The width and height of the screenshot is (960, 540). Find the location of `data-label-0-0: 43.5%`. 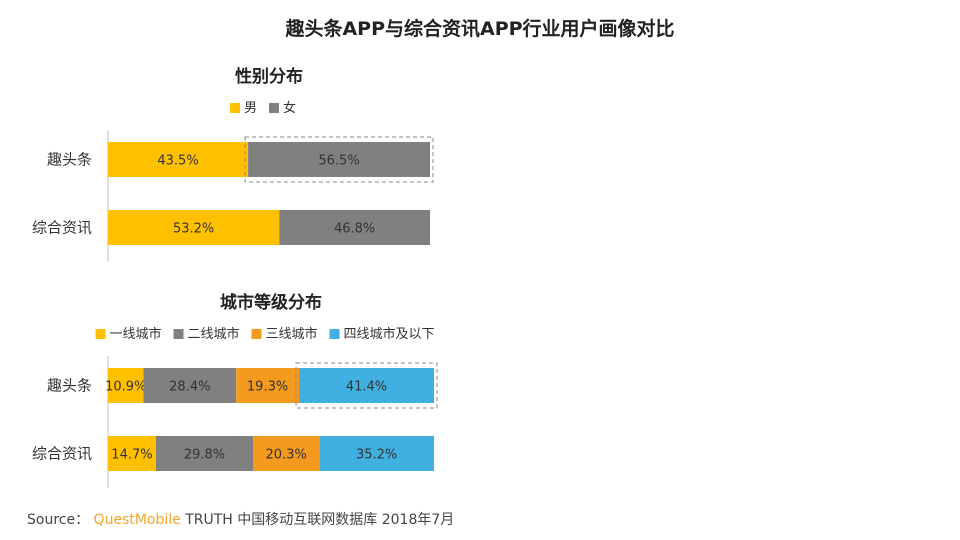

data-label-0-0: 43.5% is located at coordinates (177, 161).